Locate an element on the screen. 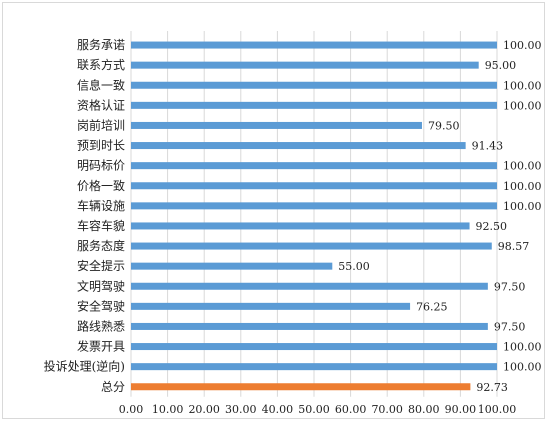 The height and width of the screenshot is (423, 549). category-label: 服务态度 is located at coordinates (101, 245).